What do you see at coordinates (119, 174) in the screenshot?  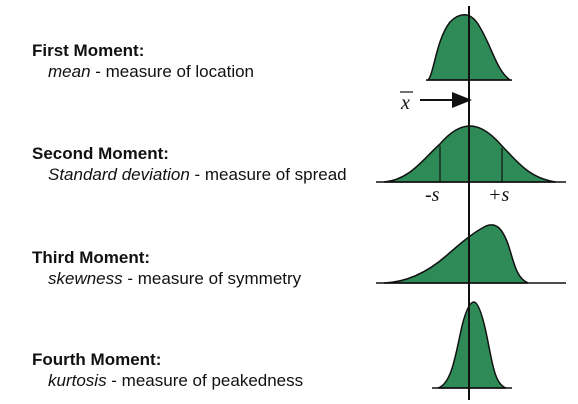 I see `second-moment-term: Standard deviation` at bounding box center [119, 174].